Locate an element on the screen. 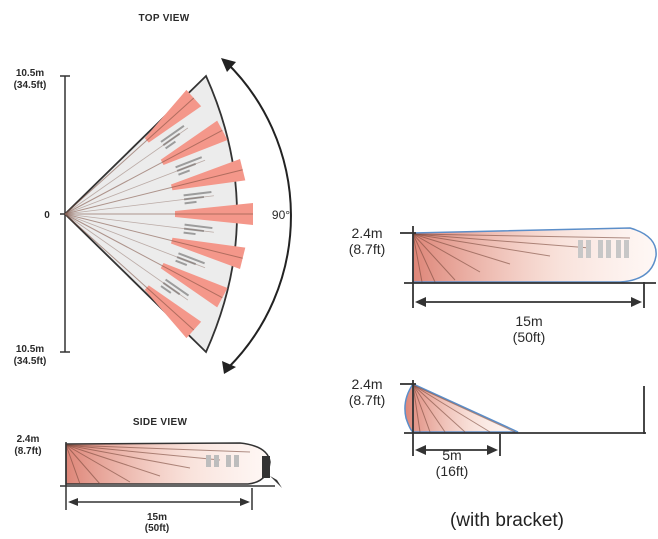  right-long-bars is located at coordinates (603, 249).